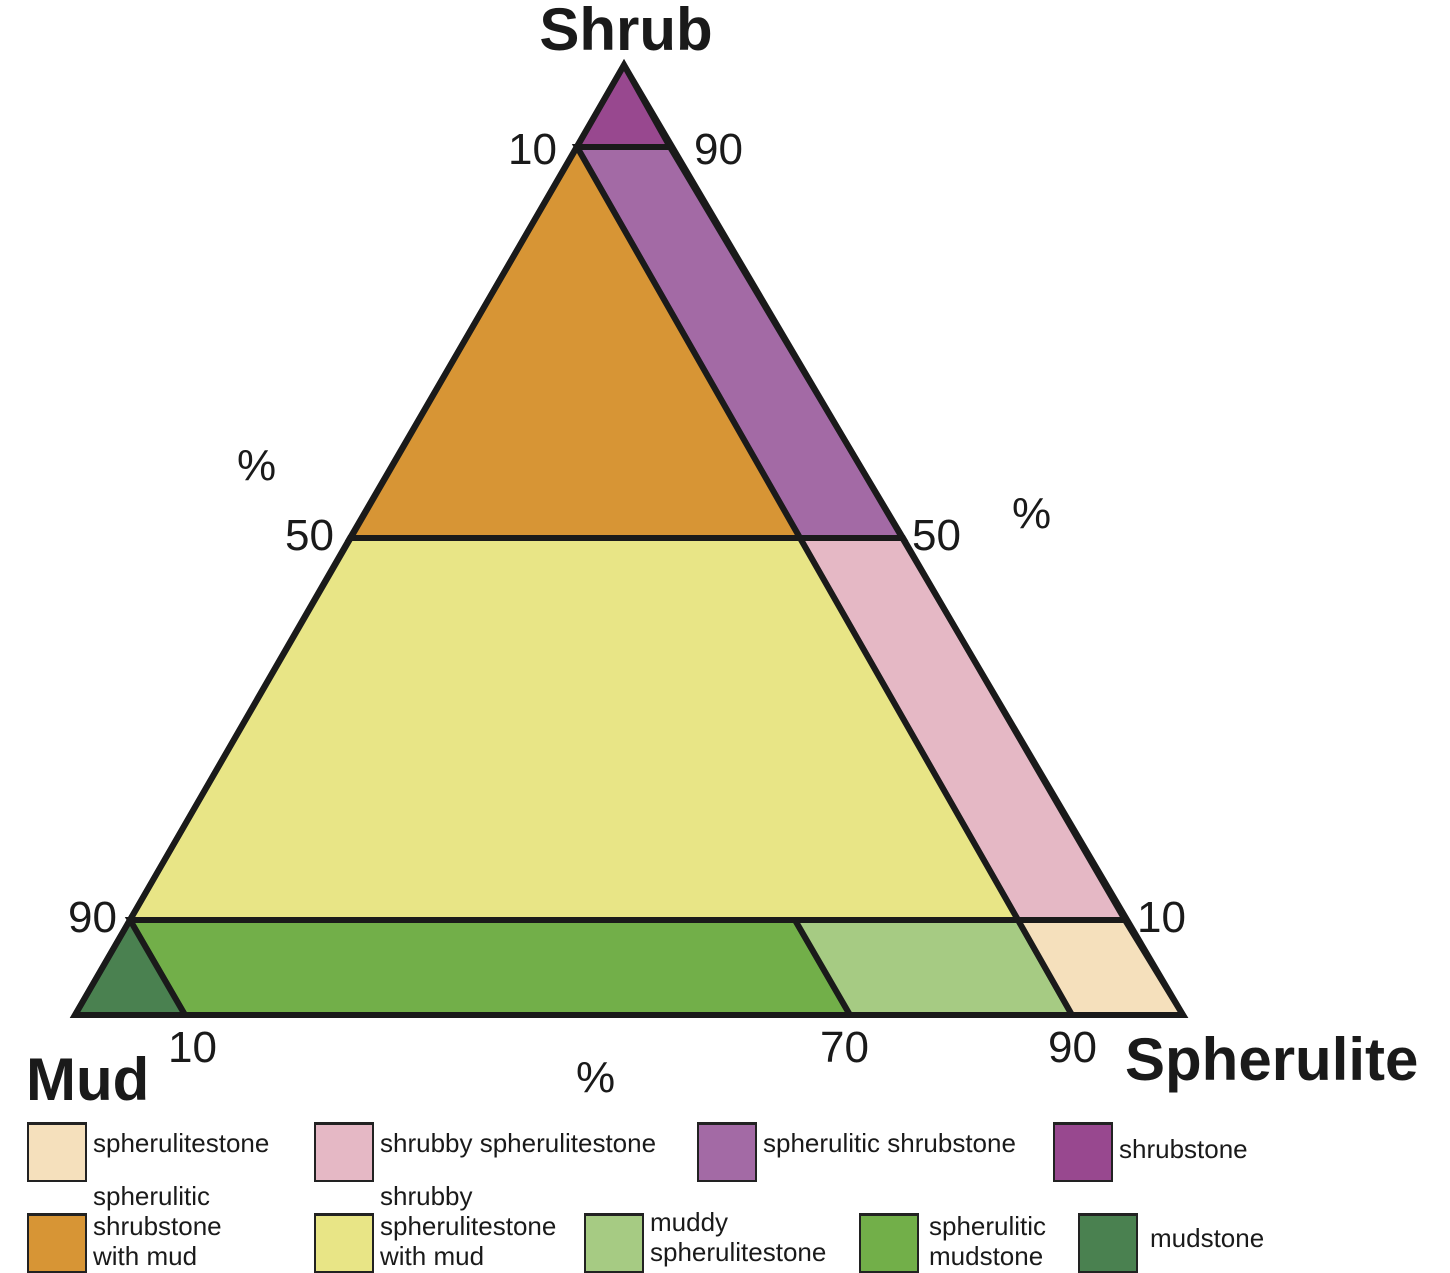  I want to click on legend-item: spherulitic mudstone, so click(952, 1242).